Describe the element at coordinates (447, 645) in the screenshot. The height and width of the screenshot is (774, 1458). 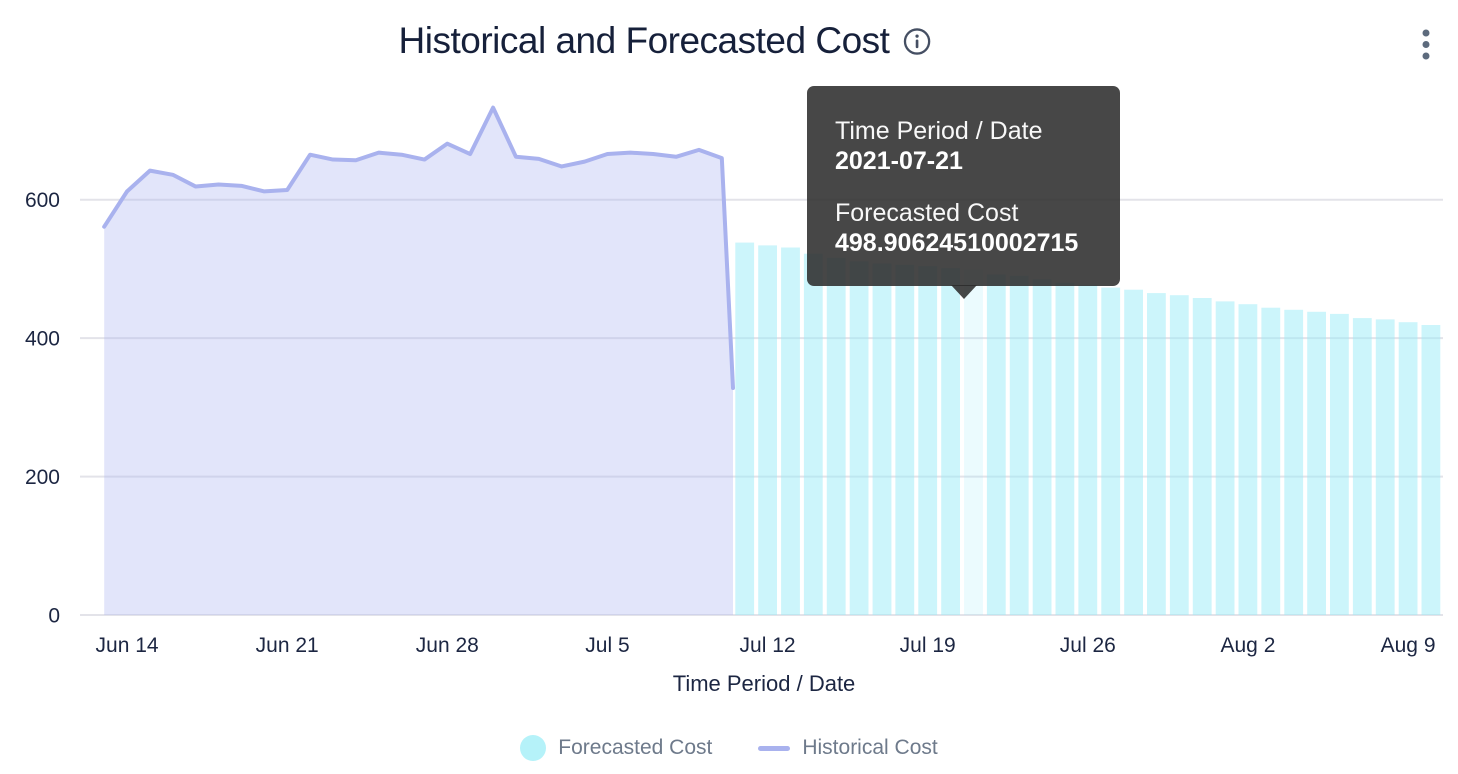
I see `x-tick-label: Jun 28` at that location.